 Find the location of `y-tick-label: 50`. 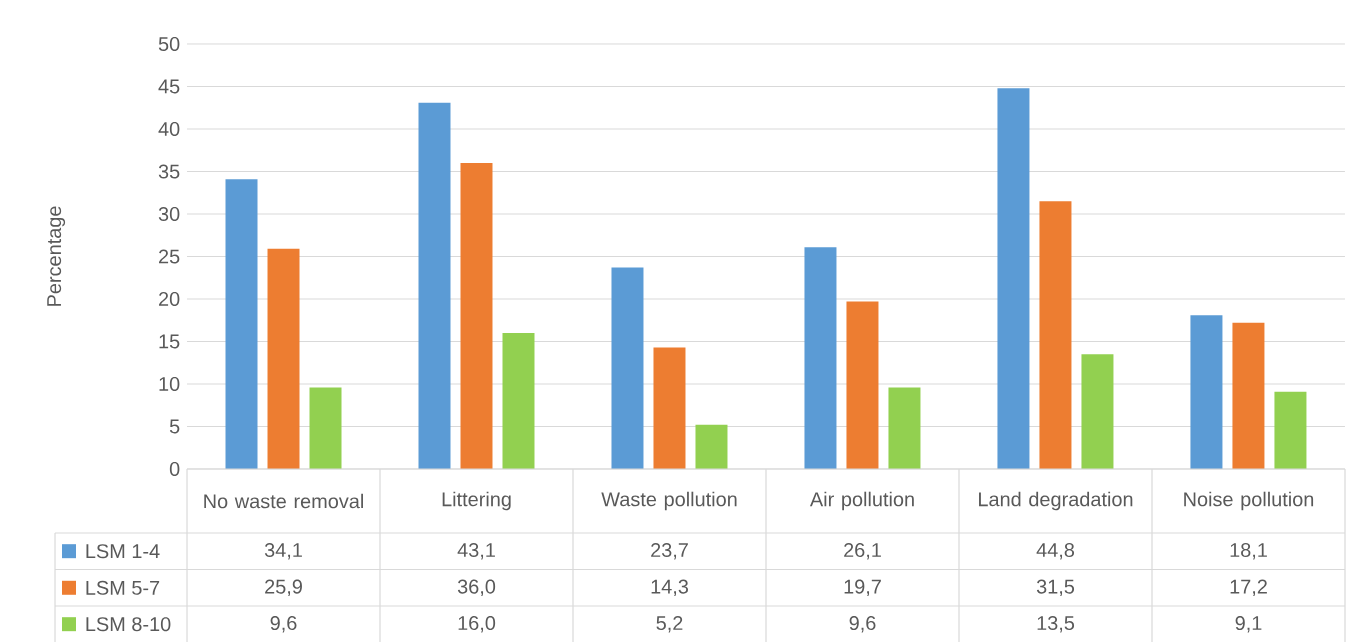

y-tick-label: 50 is located at coordinates (169, 44).